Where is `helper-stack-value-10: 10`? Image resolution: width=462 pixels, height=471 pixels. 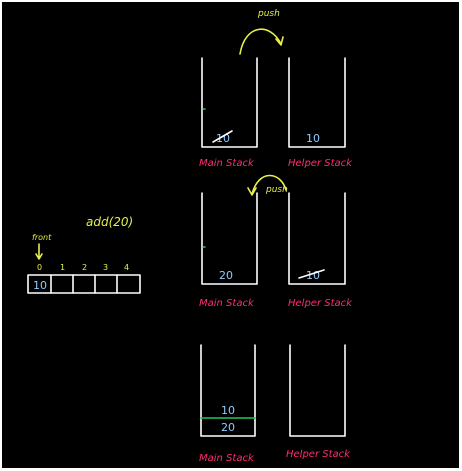
helper-stack-value-10: 10 is located at coordinates (313, 138).